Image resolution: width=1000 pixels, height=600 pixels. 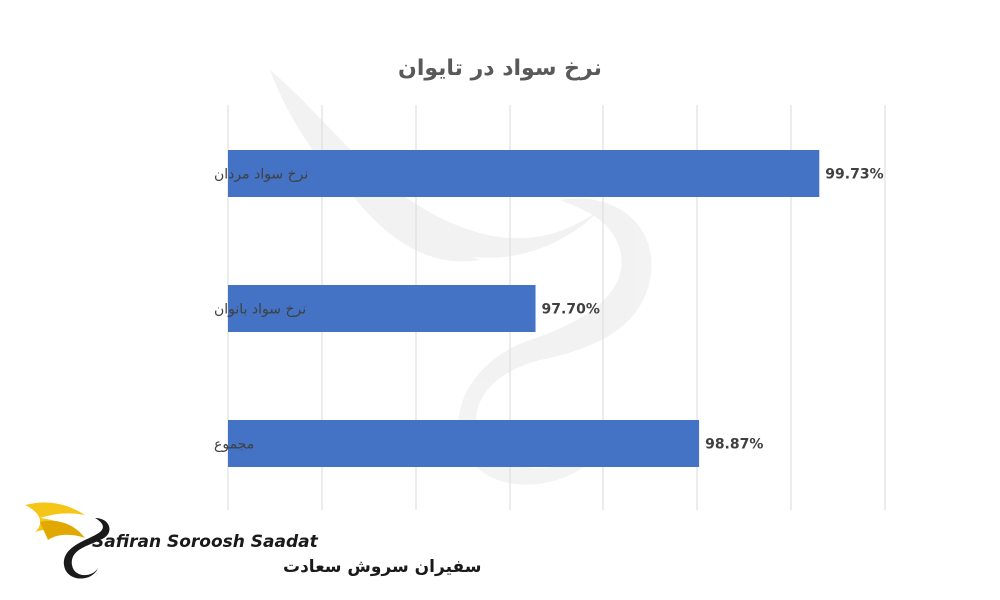 I want to click on data-label-2: 98.87%, so click(x=734, y=445).